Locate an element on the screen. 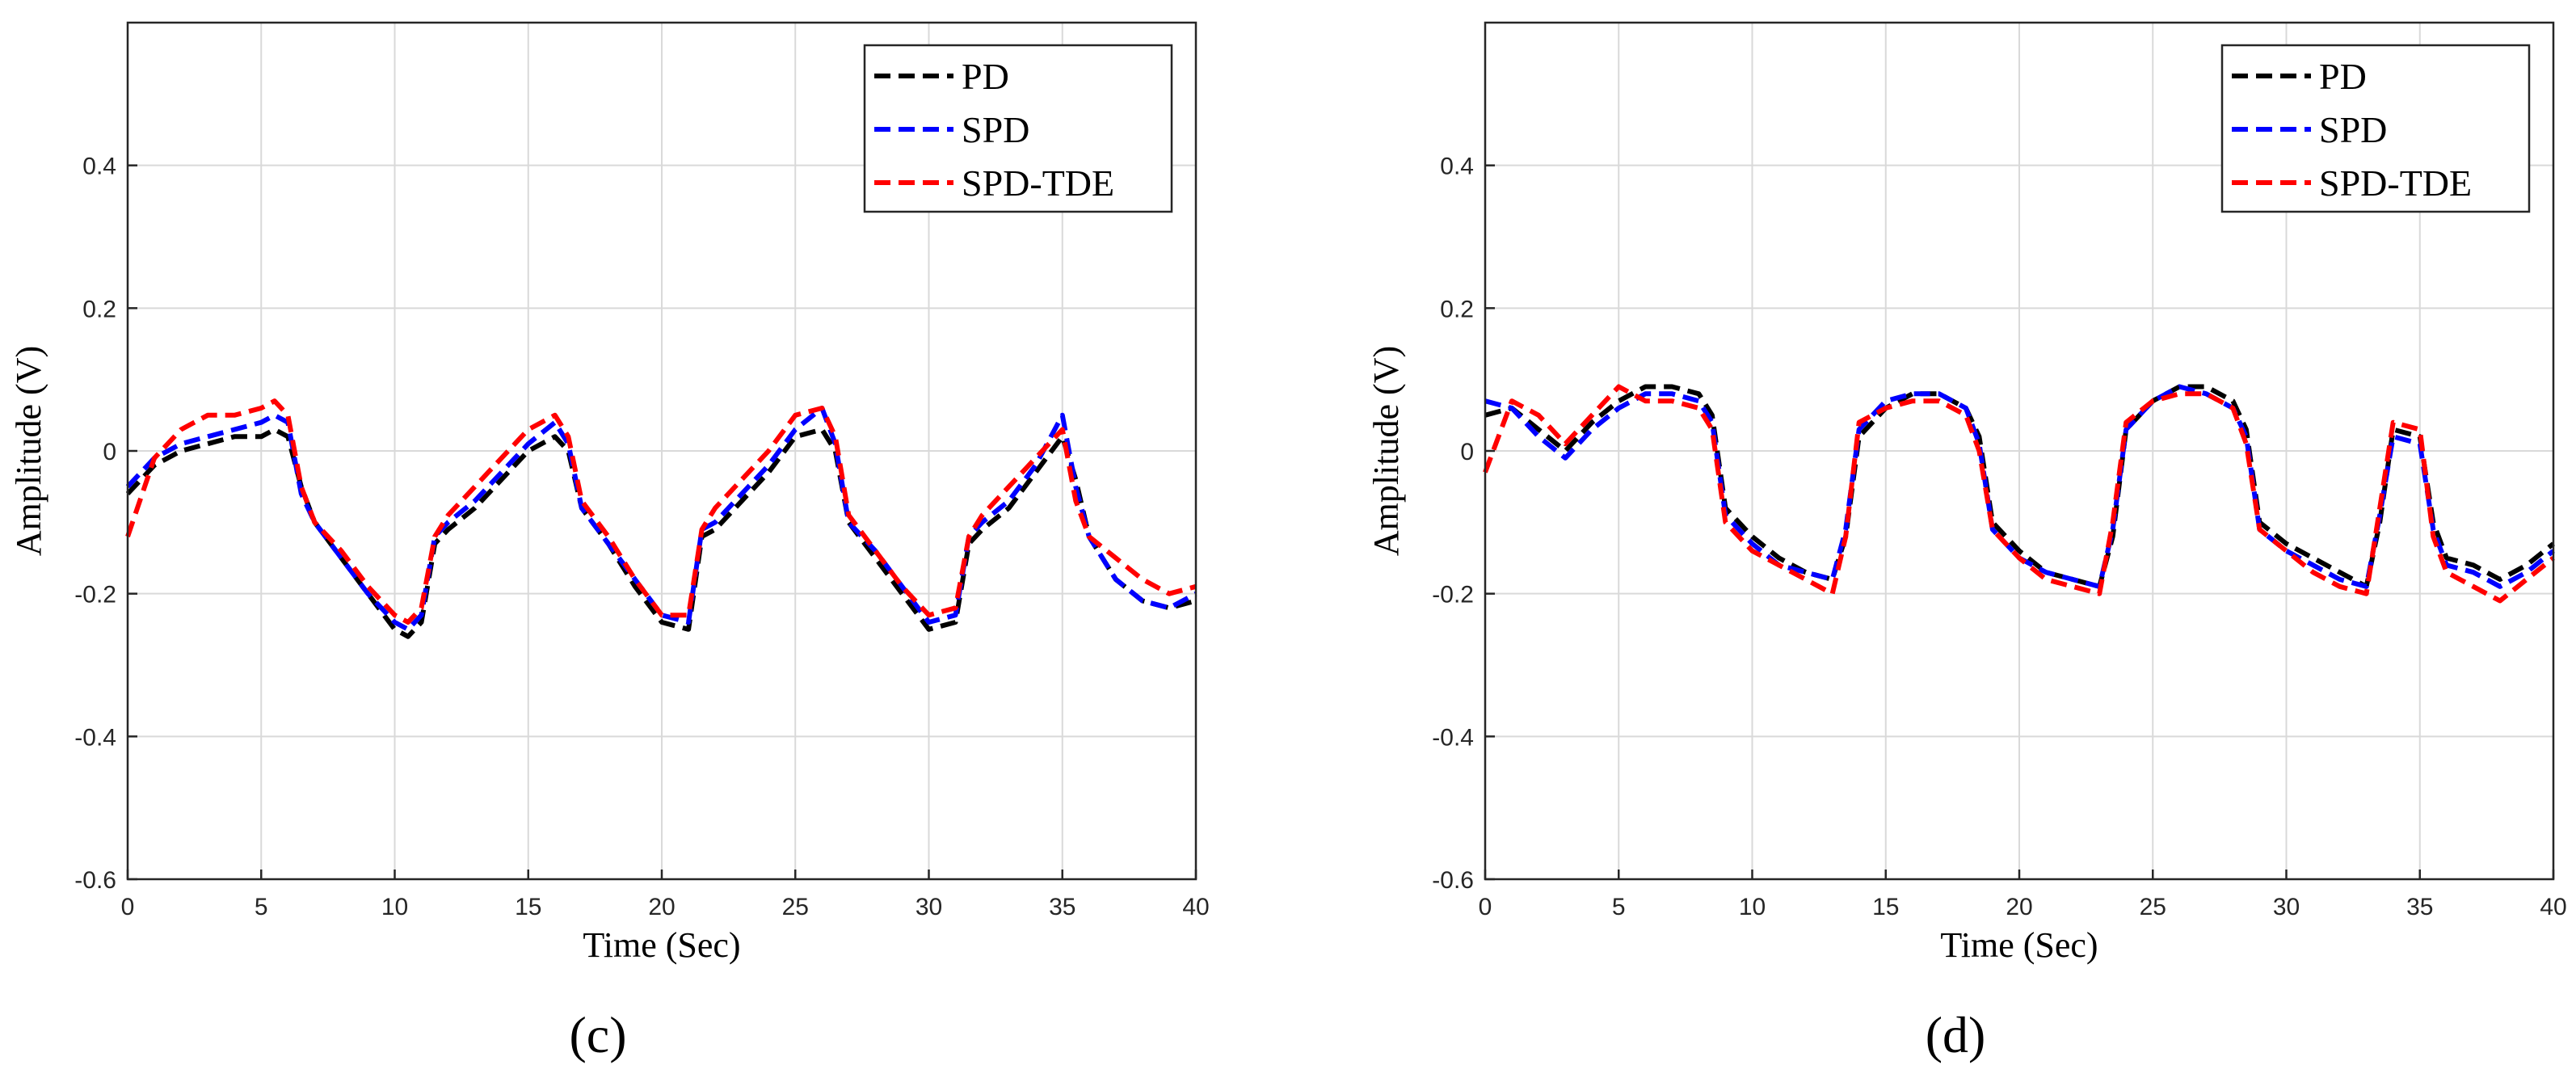 Image resolution: width=2576 pixels, height=1078 pixels. series-line-spd is located at coordinates (661, 519).